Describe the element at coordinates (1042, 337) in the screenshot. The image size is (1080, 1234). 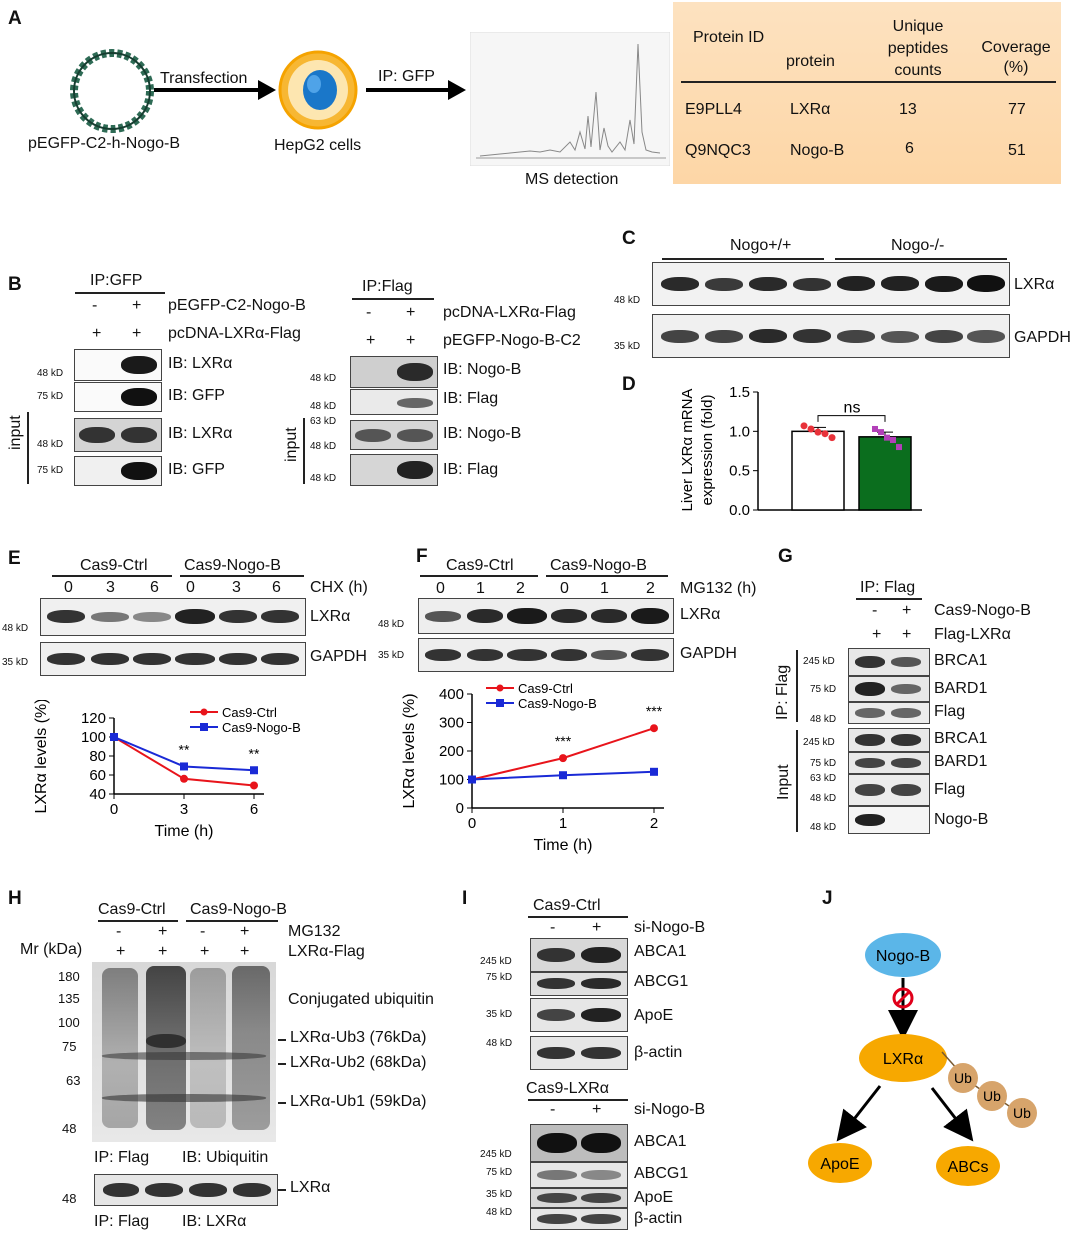
I see `c-gapdh-label: GAPDH` at that location.